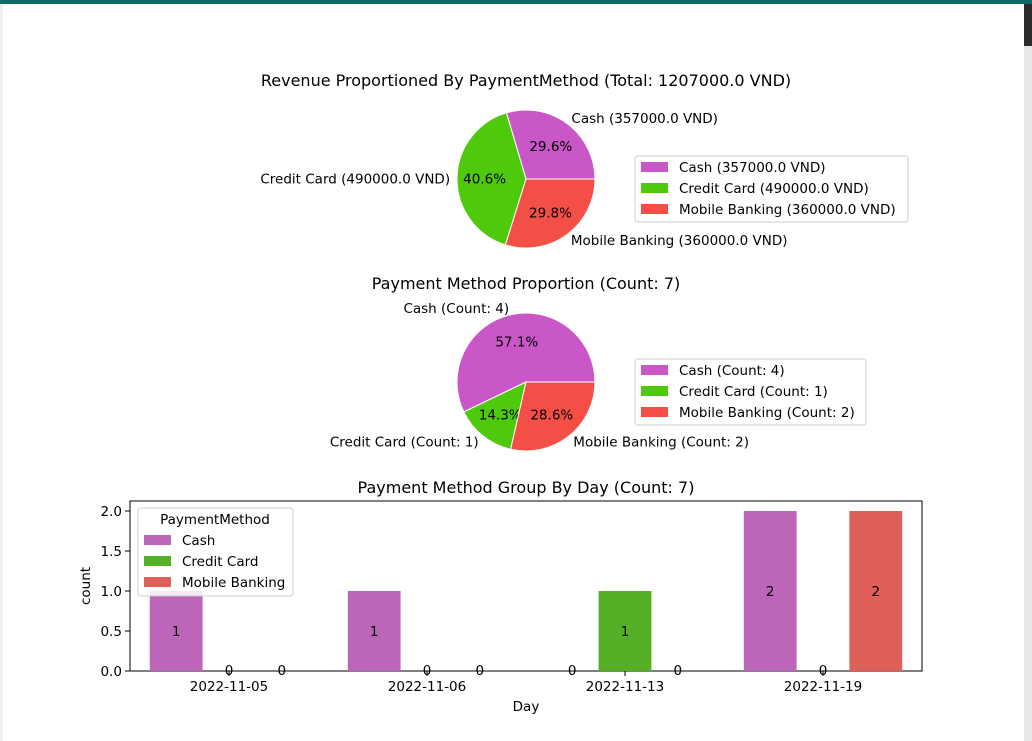 This screenshot has height=741, width=1032. Describe the element at coordinates (752, 168) in the screenshot. I see `legend-label-cash: Cash (357000.0 VND)` at that location.